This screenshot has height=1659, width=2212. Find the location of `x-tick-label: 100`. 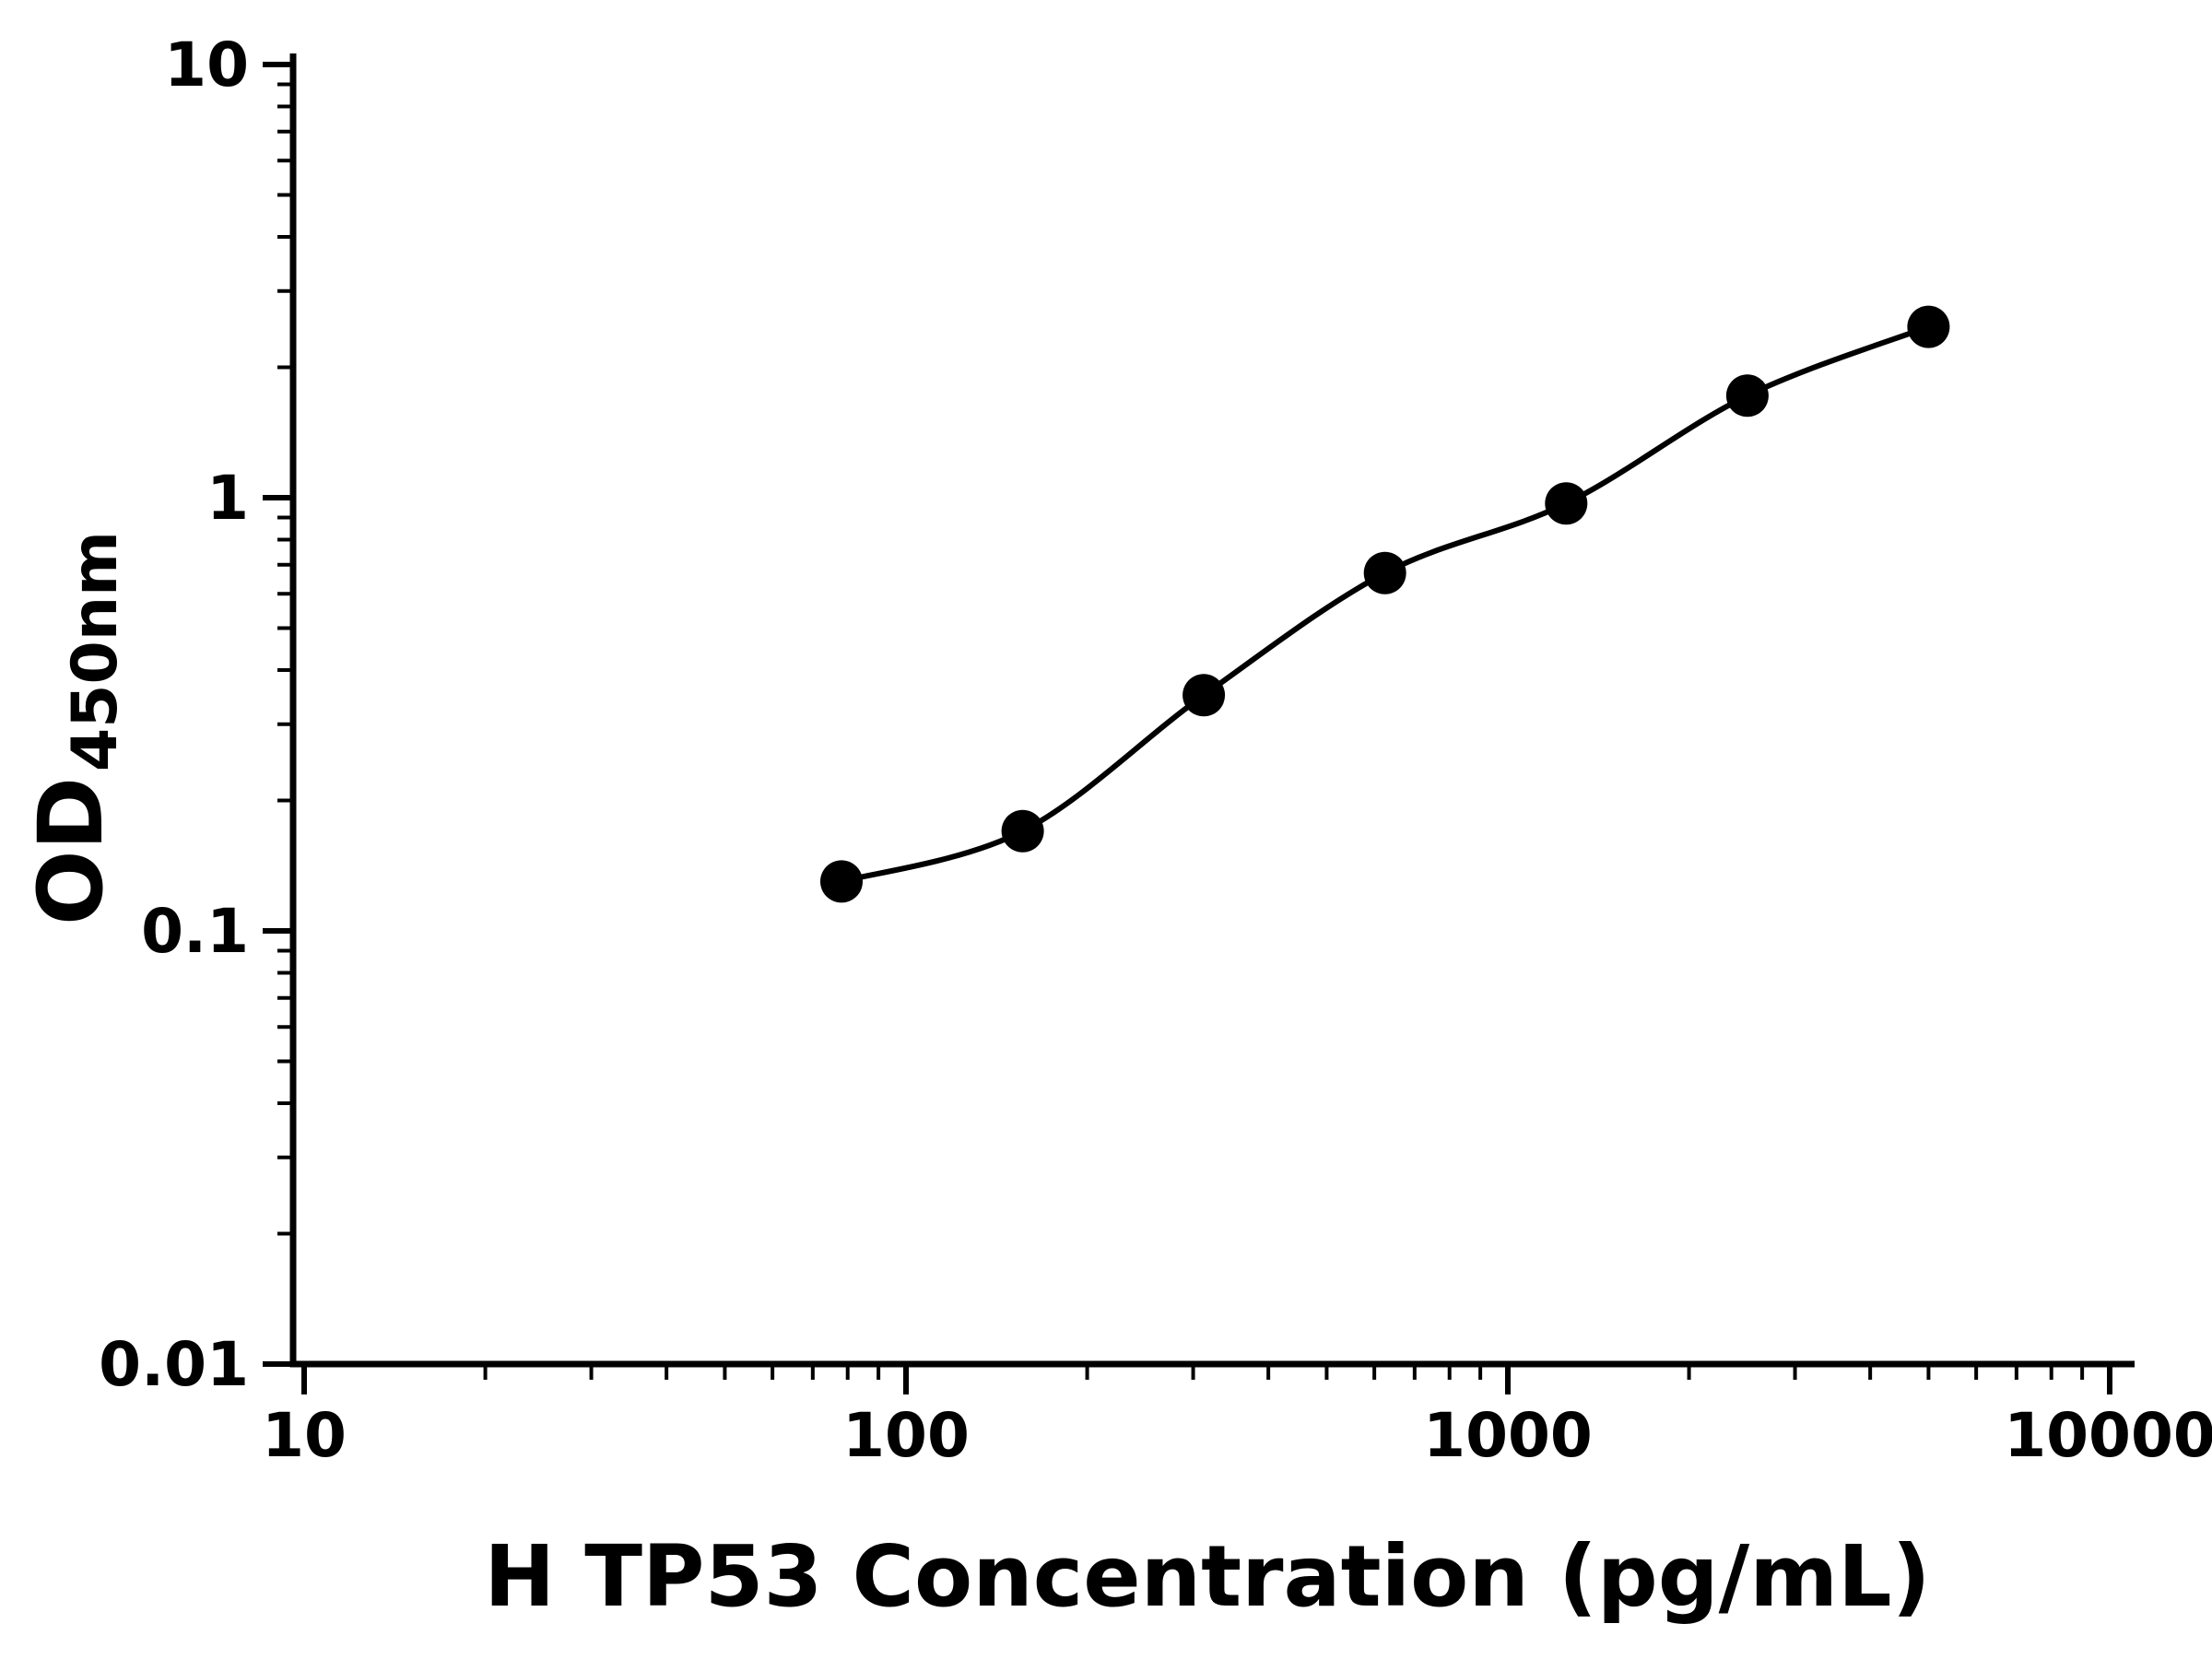

x-tick-label: 100 is located at coordinates (906, 1435).